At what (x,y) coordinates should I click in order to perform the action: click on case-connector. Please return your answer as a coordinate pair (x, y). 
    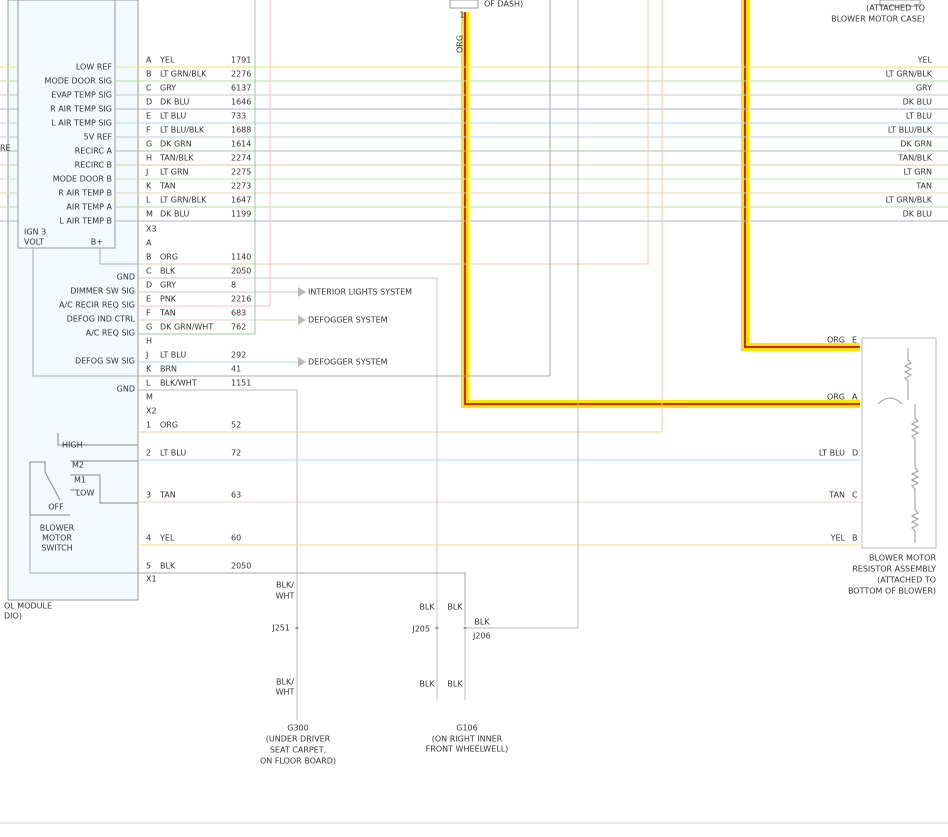
    Looking at the image, I should click on (900, 3).